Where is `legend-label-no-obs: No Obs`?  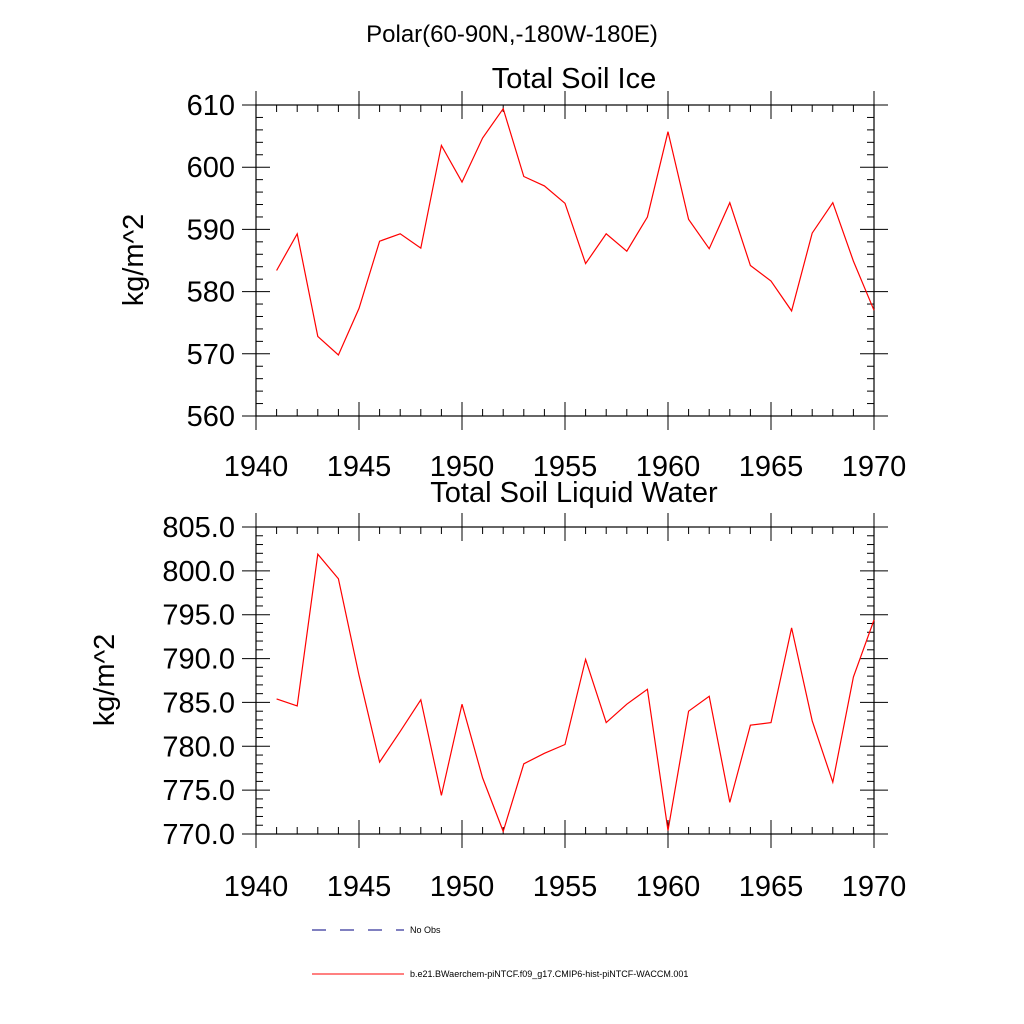 legend-label-no-obs: No Obs is located at coordinates (425, 930).